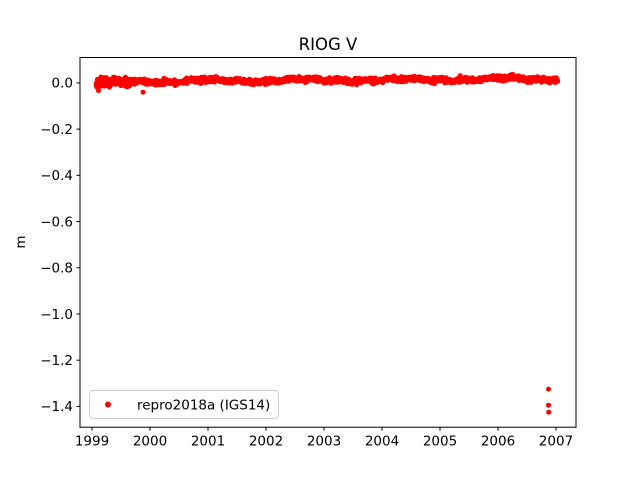  I want to click on y-tick-label: 0.0, so click(62, 84).